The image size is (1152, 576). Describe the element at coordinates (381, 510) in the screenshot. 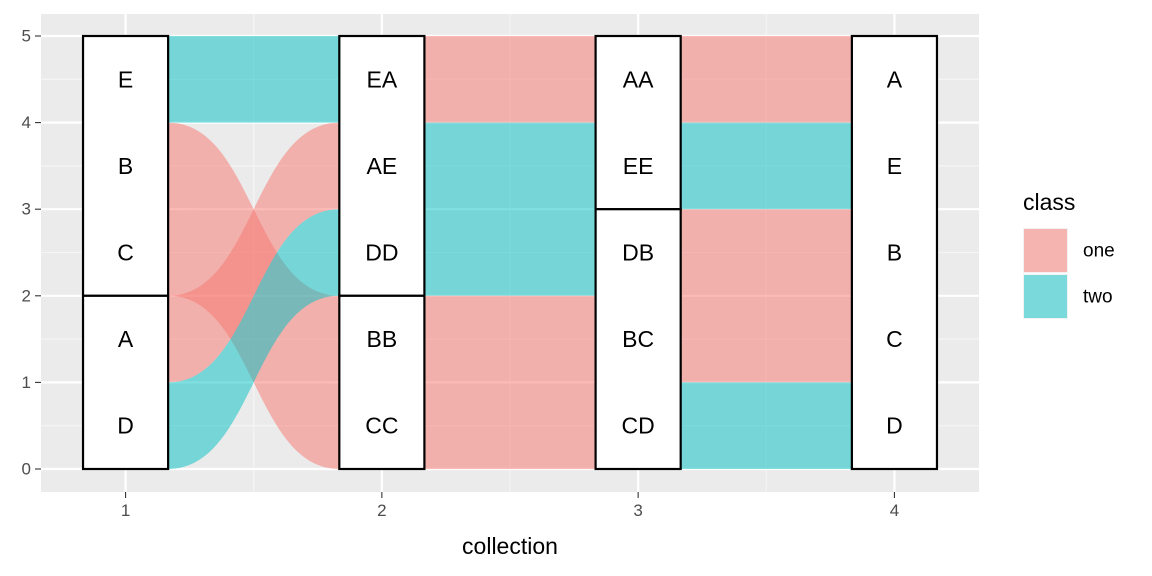

I see `x-tick-label: 2` at that location.